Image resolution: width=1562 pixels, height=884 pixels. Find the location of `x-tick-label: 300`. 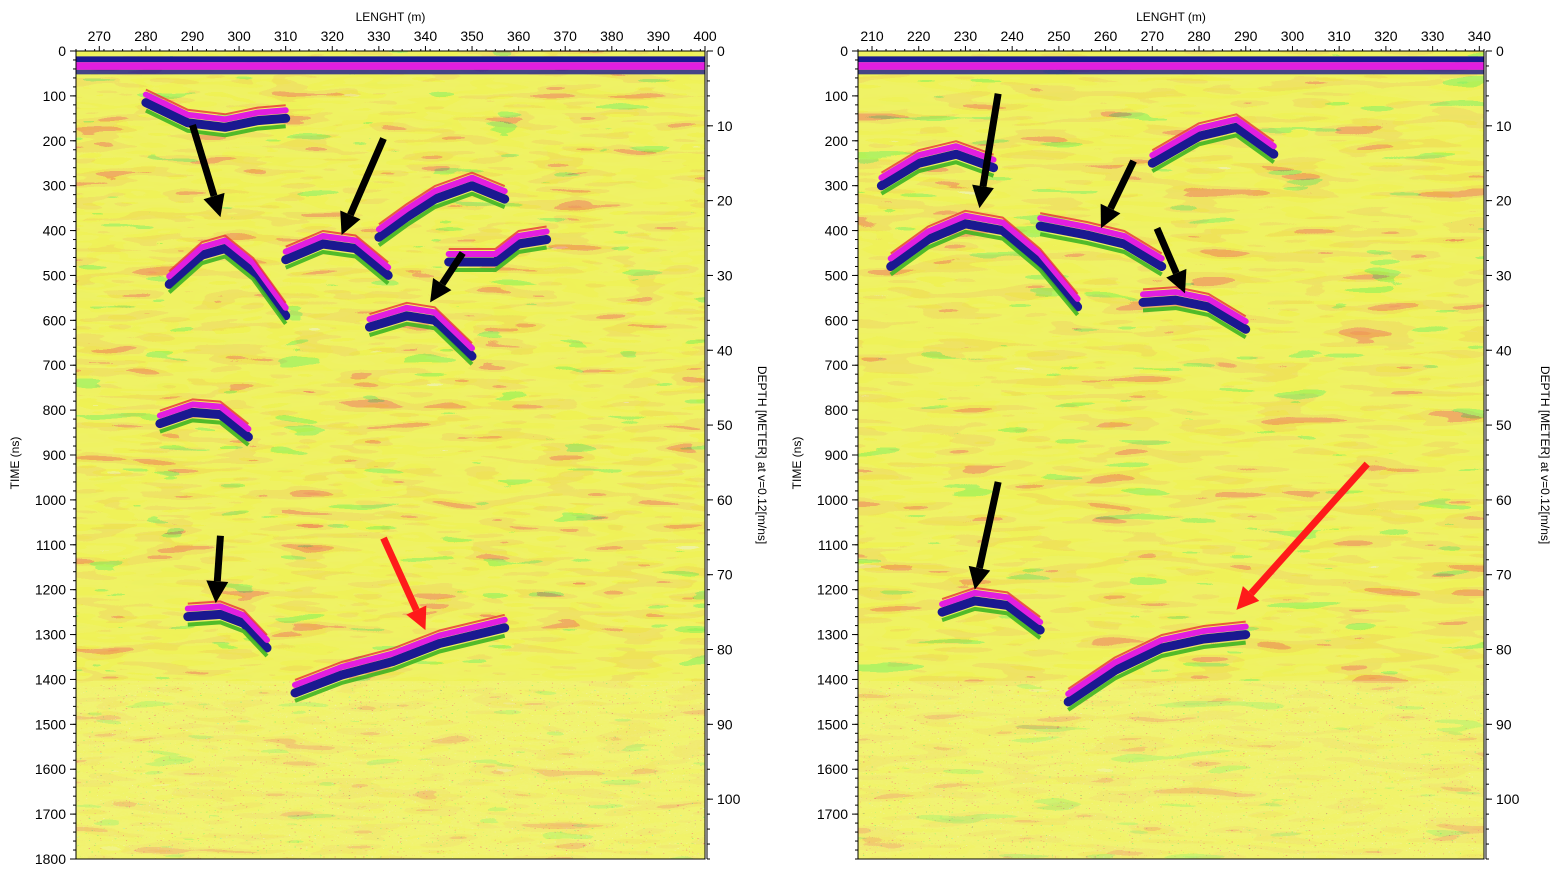

x-tick-label: 300 is located at coordinates (1293, 36).